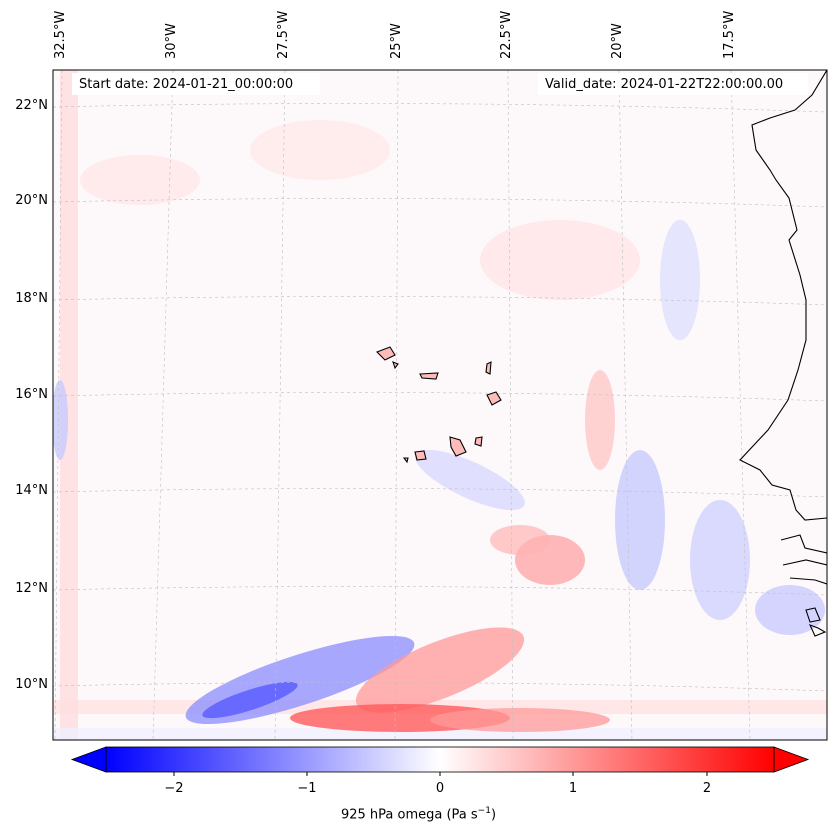 The height and width of the screenshot is (839, 837). I want to click on lat-label-22n: 22°N, so click(31, 105).